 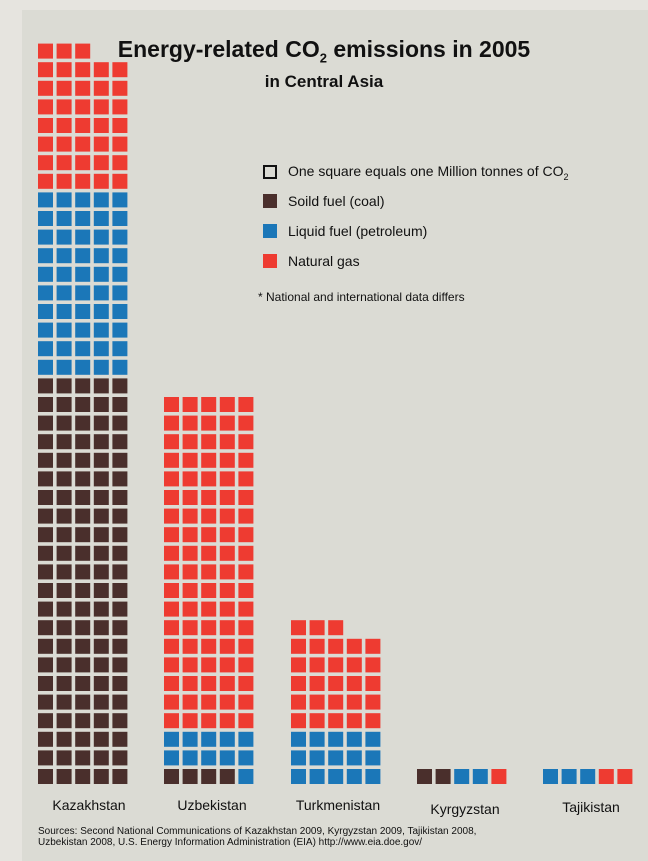 I want to click on square-uzbekistan-coal, so click(x=190, y=776).